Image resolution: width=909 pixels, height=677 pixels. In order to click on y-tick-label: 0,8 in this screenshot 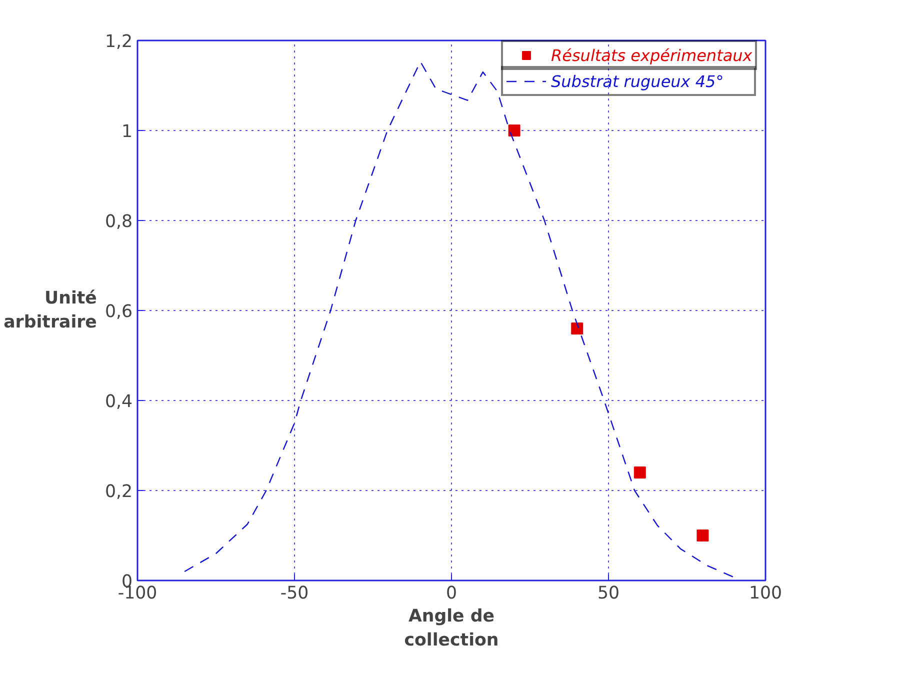, I will do `click(118, 222)`.